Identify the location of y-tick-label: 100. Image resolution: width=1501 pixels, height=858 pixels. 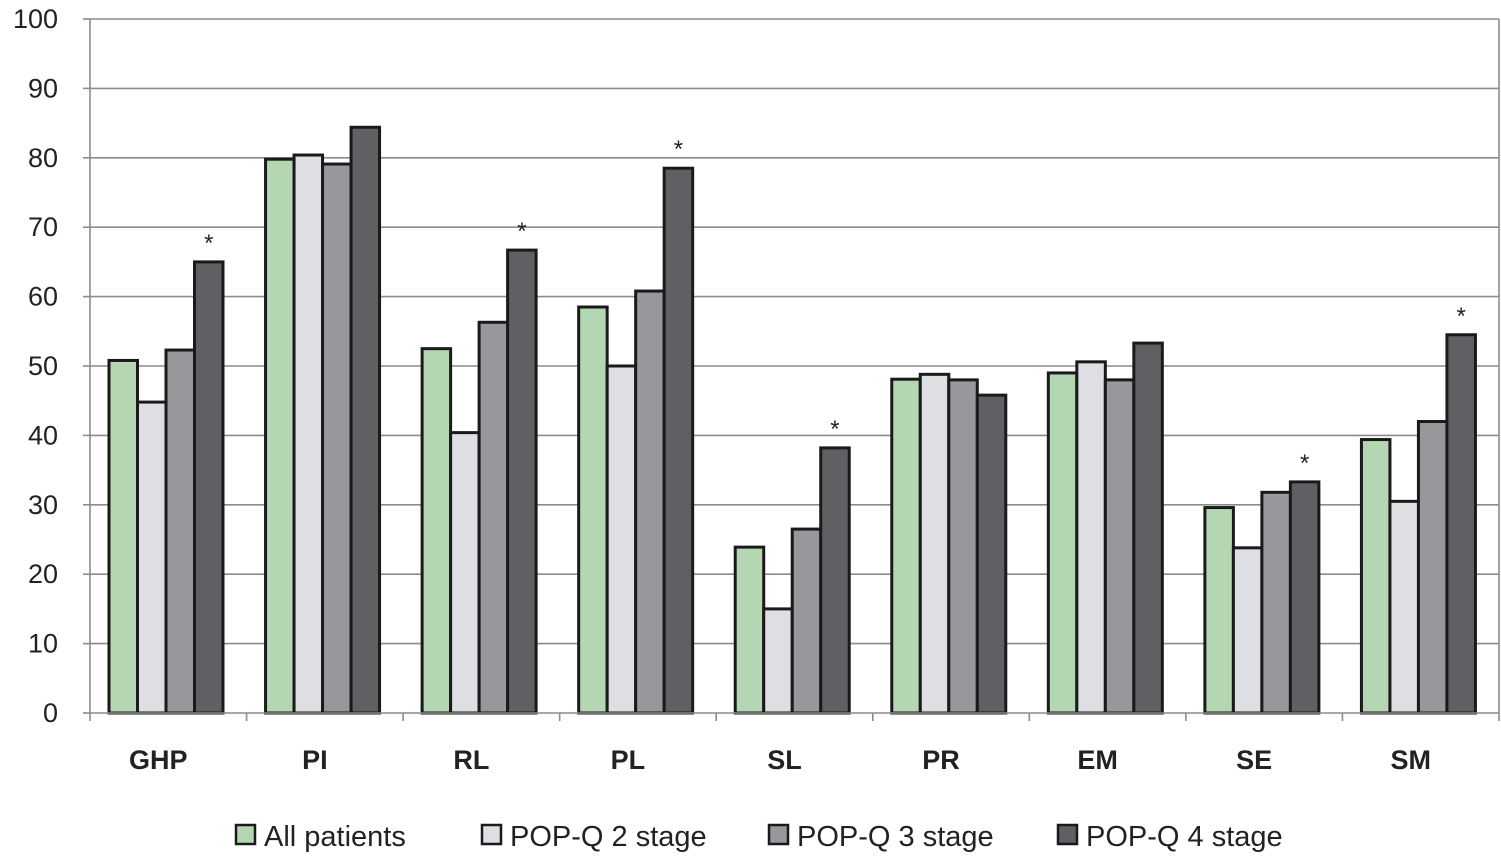
(35, 19).